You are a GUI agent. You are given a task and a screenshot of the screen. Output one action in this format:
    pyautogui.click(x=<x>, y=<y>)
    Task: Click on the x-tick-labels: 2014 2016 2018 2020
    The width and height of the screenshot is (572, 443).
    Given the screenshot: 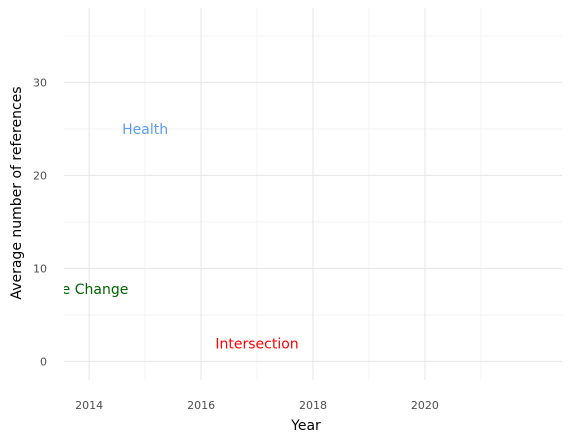 What is the action you would take?
    pyautogui.click(x=257, y=405)
    